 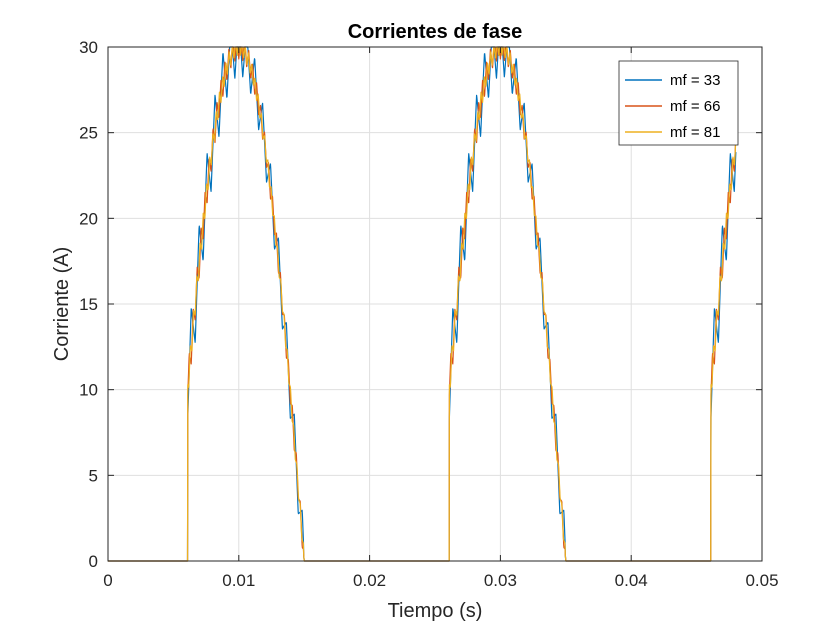 What do you see at coordinates (88, 133) in the screenshot?
I see `y-tick-label: 25` at bounding box center [88, 133].